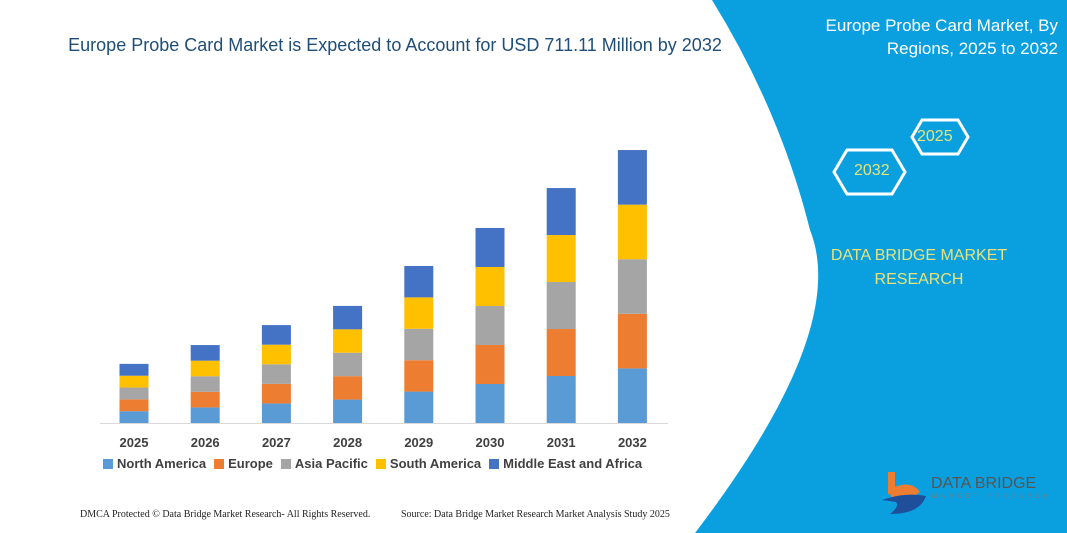 This screenshot has height=533, width=1067. What do you see at coordinates (347, 442) in the screenshot?
I see `x-tick-label: 2028` at bounding box center [347, 442].